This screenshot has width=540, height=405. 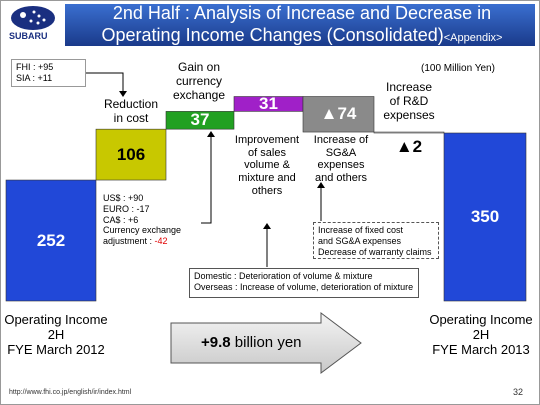 I want to click on page-number: 32, so click(x=518, y=392).